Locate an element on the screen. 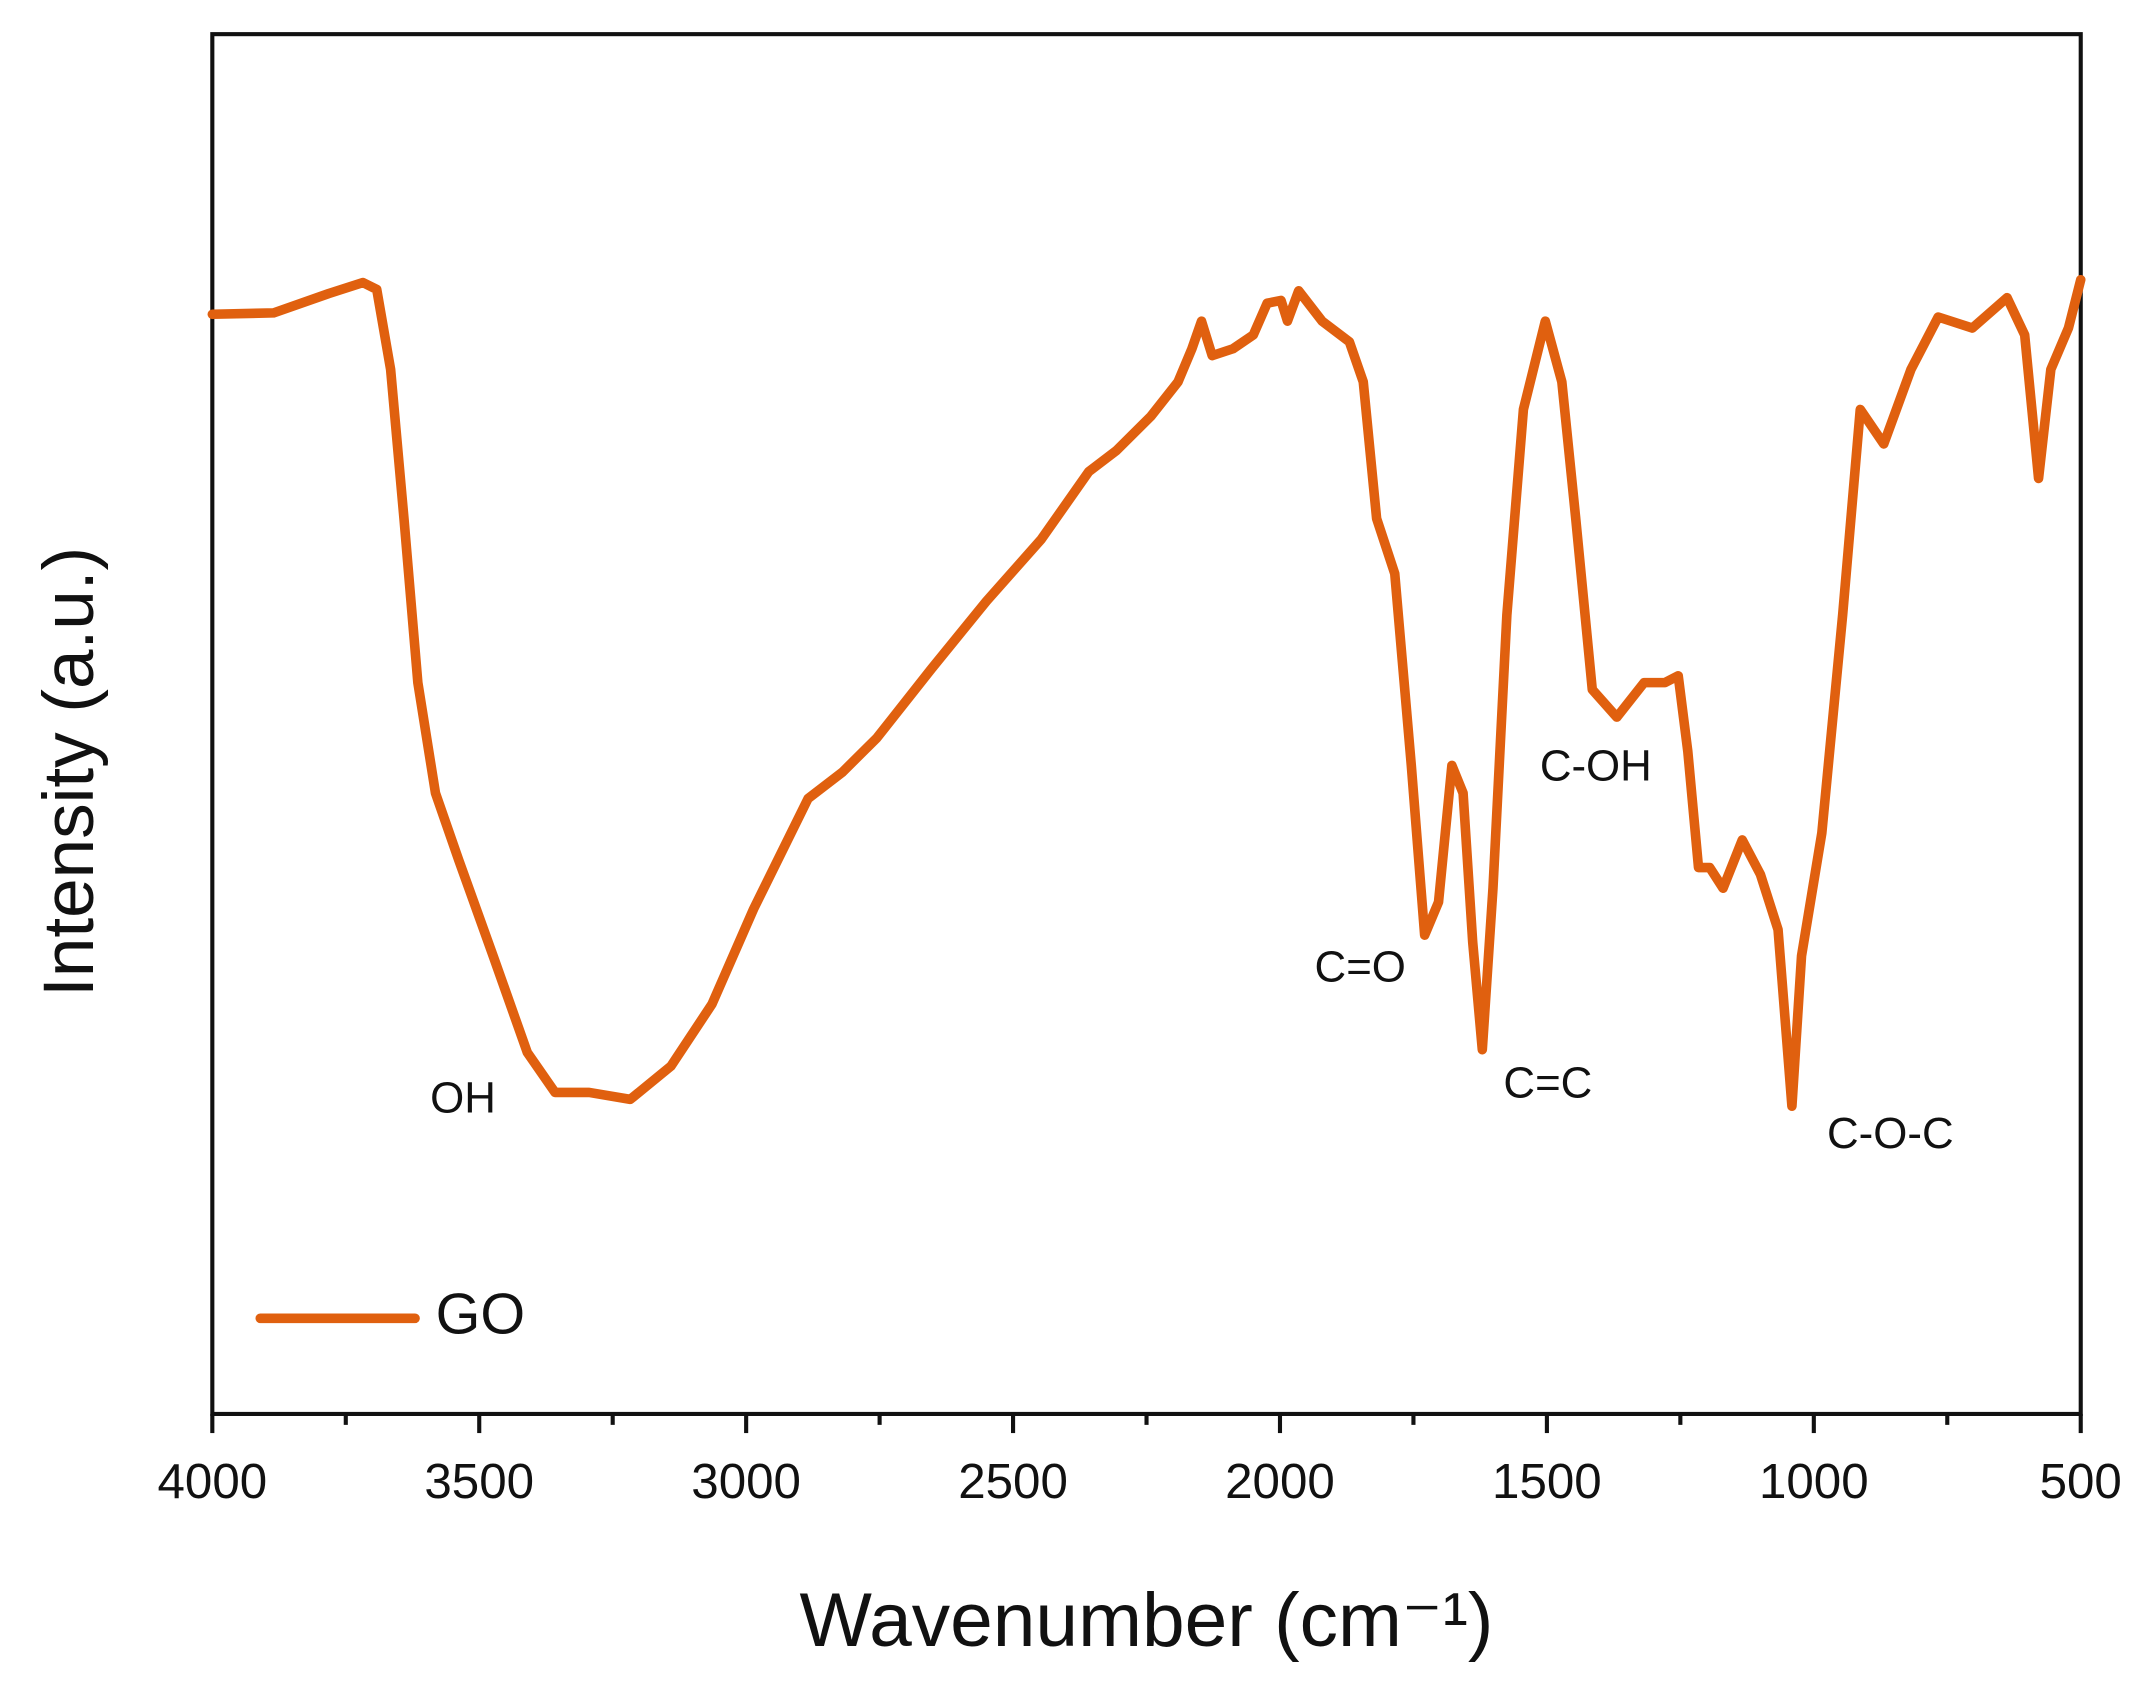  x-tick-label: 3000 is located at coordinates (746, 1481).